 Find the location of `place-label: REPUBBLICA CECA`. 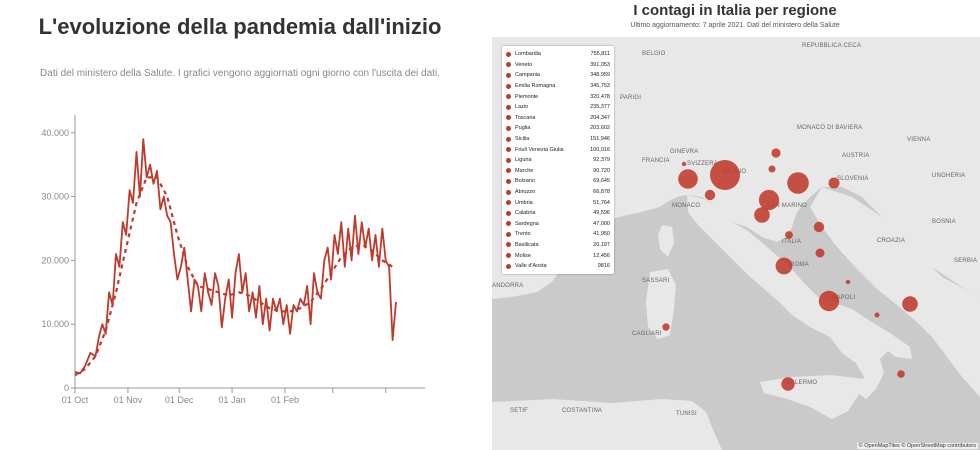

place-label: REPUBBLICA CECA is located at coordinates (831, 46).